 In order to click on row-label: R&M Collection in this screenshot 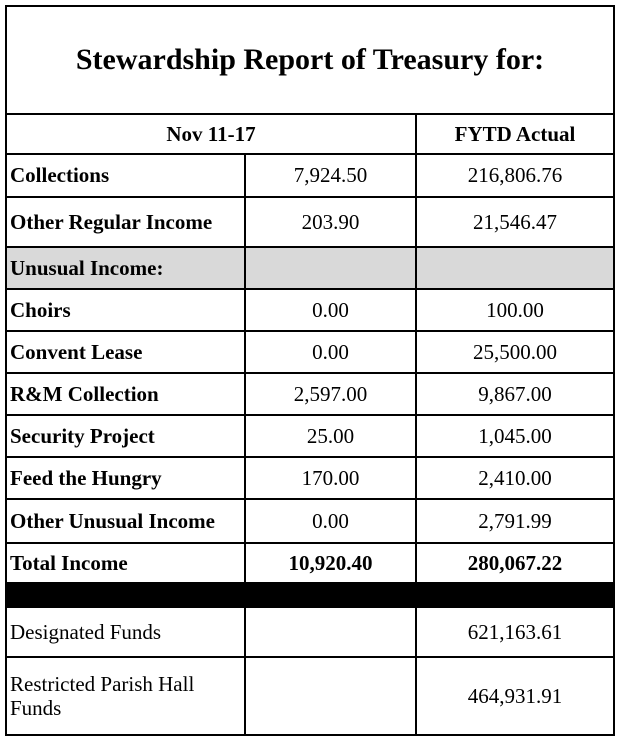, I will do `click(125, 394)`.